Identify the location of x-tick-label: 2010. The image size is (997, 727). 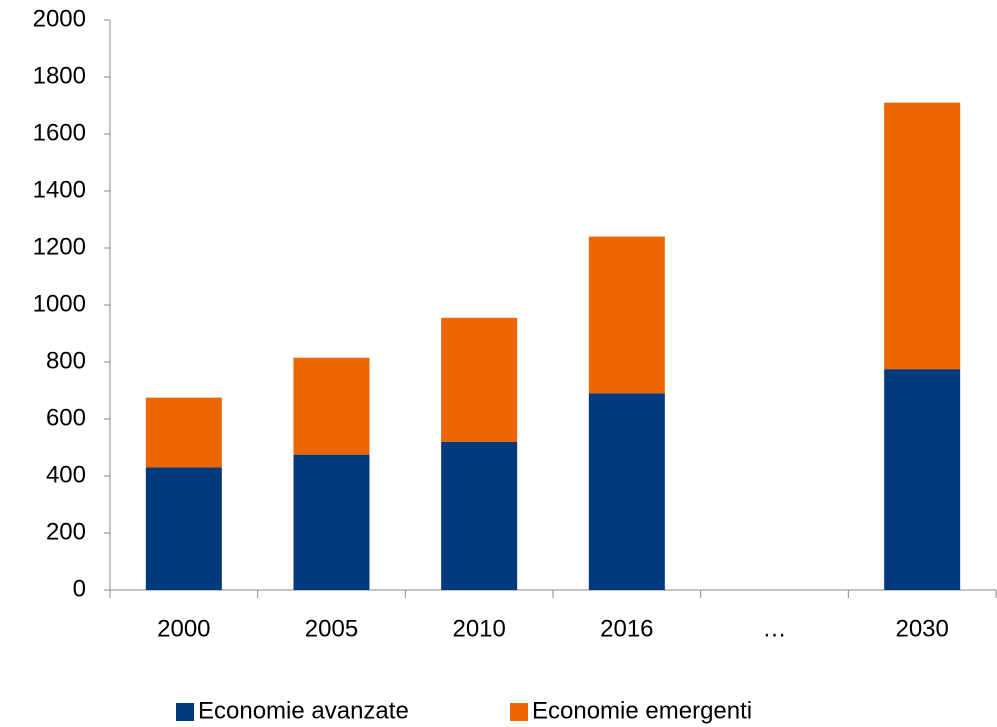
(478, 628).